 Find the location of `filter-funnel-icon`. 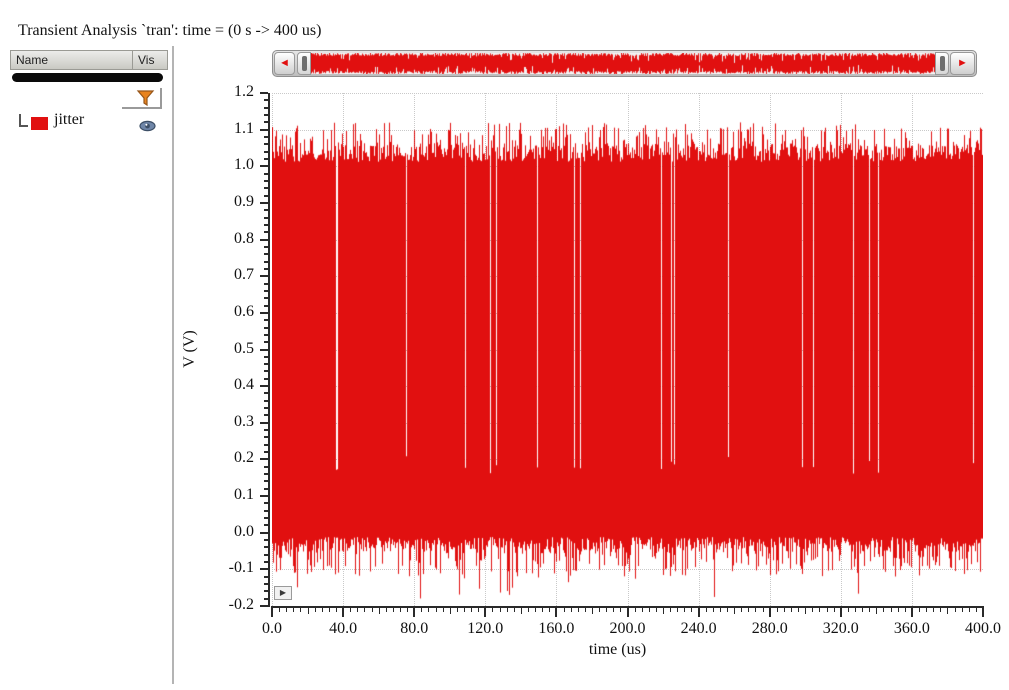

filter-funnel-icon is located at coordinates (145, 101).